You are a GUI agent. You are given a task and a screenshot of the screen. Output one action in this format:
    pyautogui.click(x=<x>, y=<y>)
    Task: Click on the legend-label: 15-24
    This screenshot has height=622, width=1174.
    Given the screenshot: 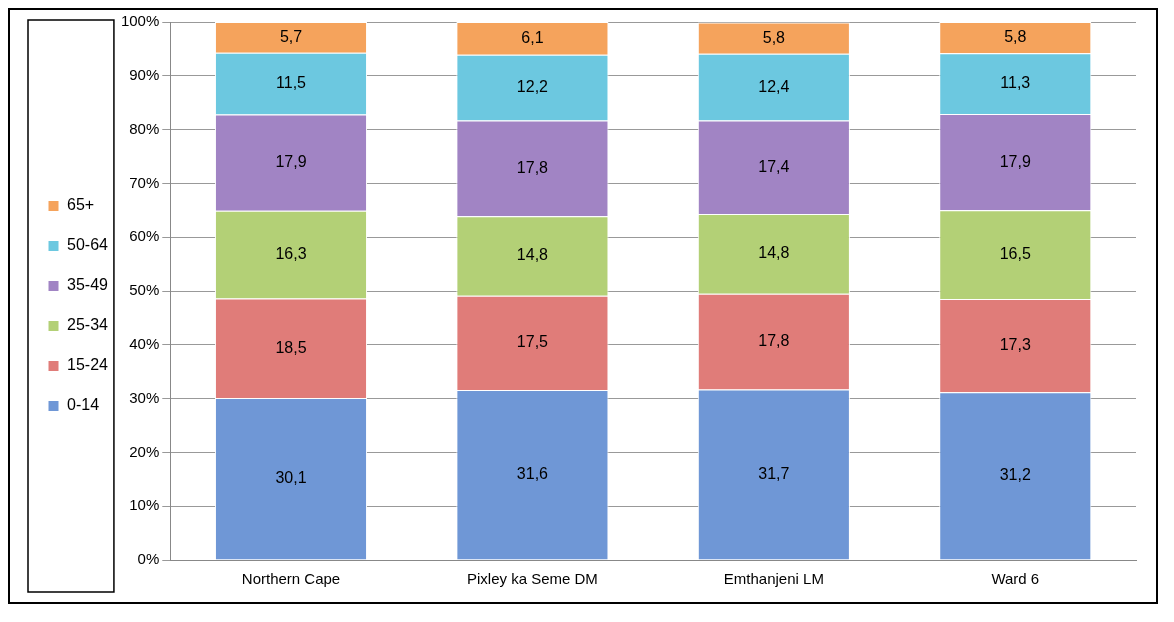 What is the action you would take?
    pyautogui.click(x=88, y=365)
    